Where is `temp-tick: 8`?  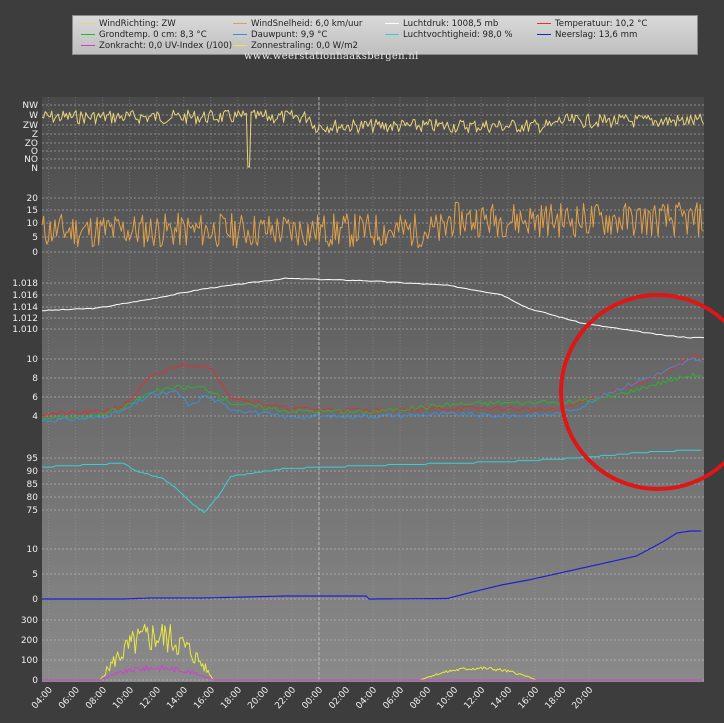
temp-tick: 8 is located at coordinates (35, 379).